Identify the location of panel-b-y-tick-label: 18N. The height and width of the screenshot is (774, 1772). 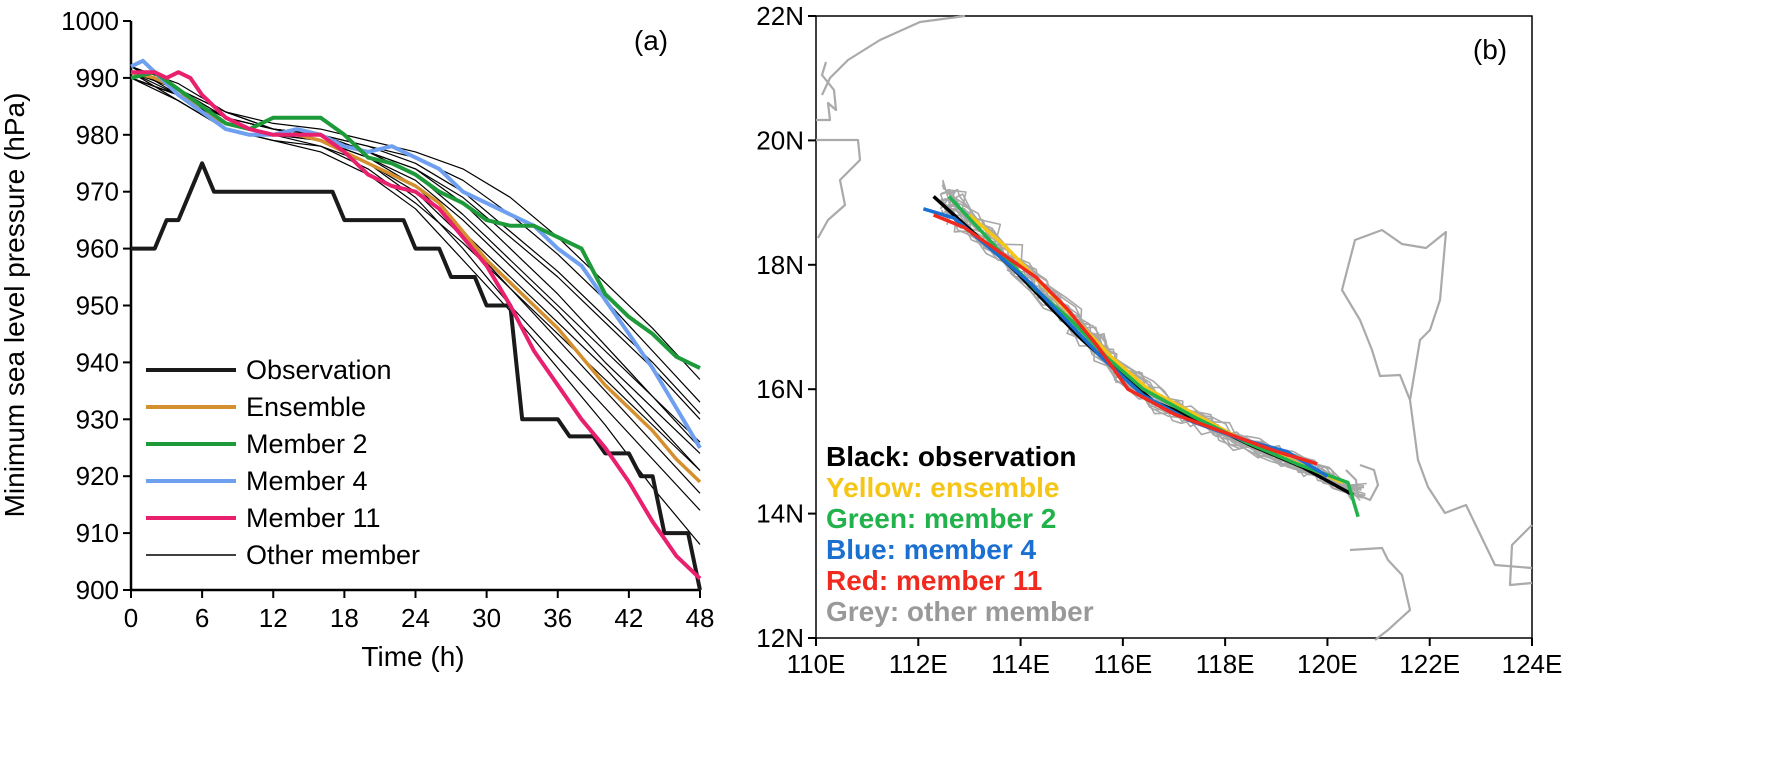
(780, 265).